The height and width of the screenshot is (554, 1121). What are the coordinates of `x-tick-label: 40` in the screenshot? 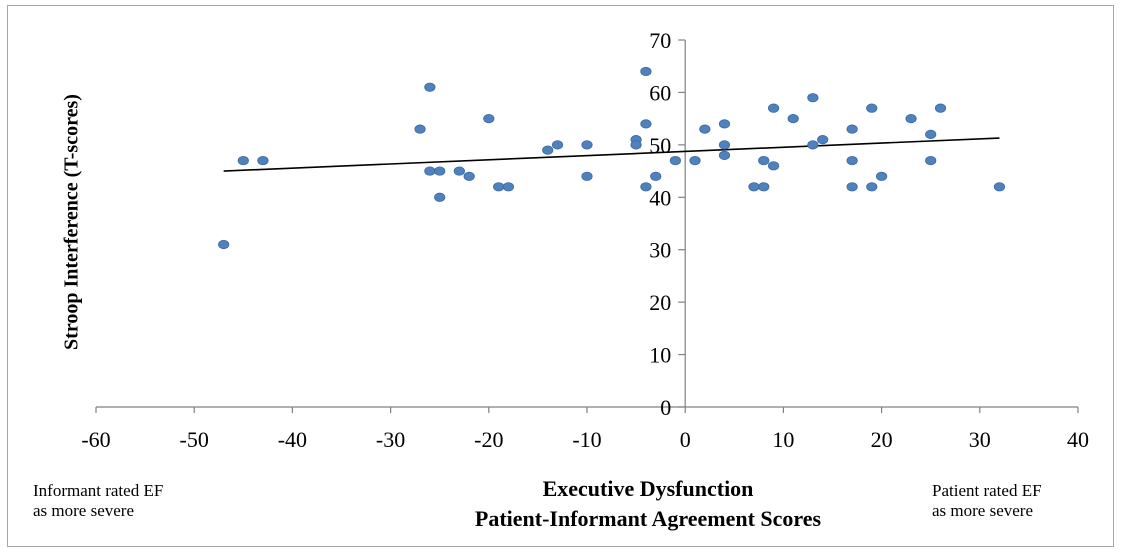 It's located at (1078, 439).